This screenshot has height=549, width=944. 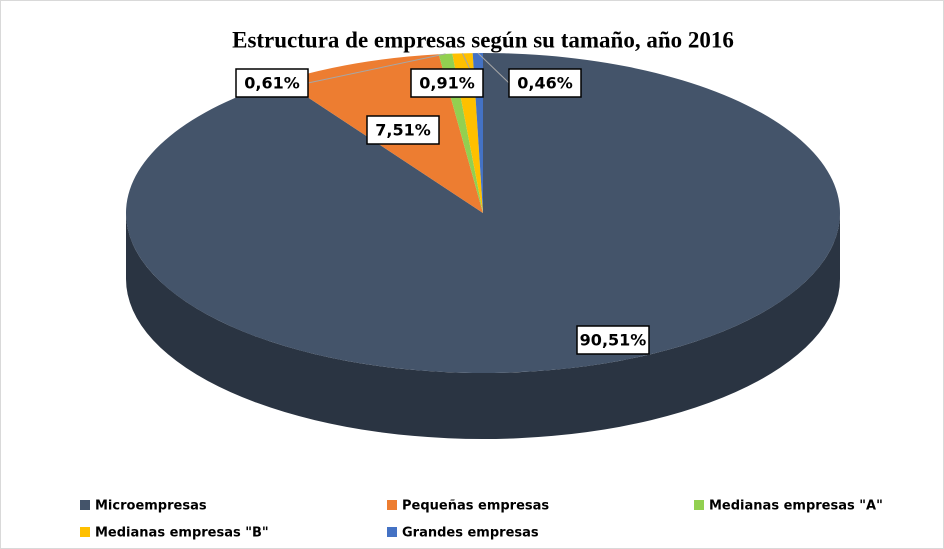 I want to click on data-label: 0,46%, so click(x=545, y=83).